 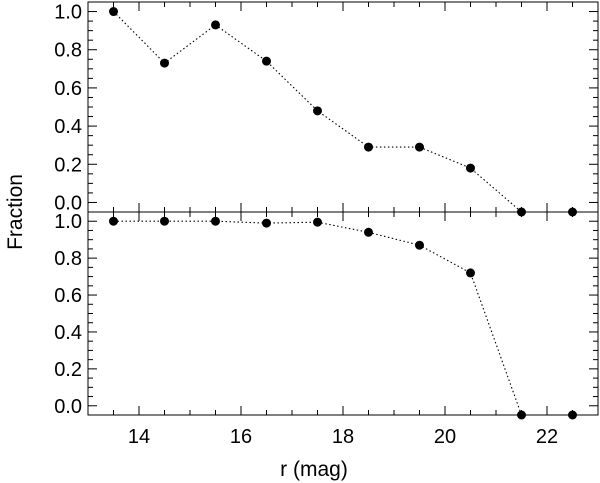 What do you see at coordinates (343, 437) in the screenshot?
I see `x-tick-label: 18` at bounding box center [343, 437].